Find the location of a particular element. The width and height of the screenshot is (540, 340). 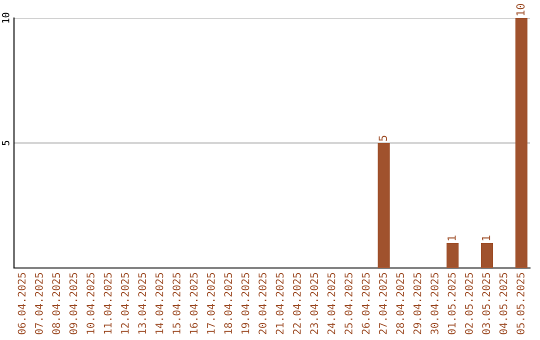

x-tick-label: 02.05.2025 is located at coordinates (468, 303).